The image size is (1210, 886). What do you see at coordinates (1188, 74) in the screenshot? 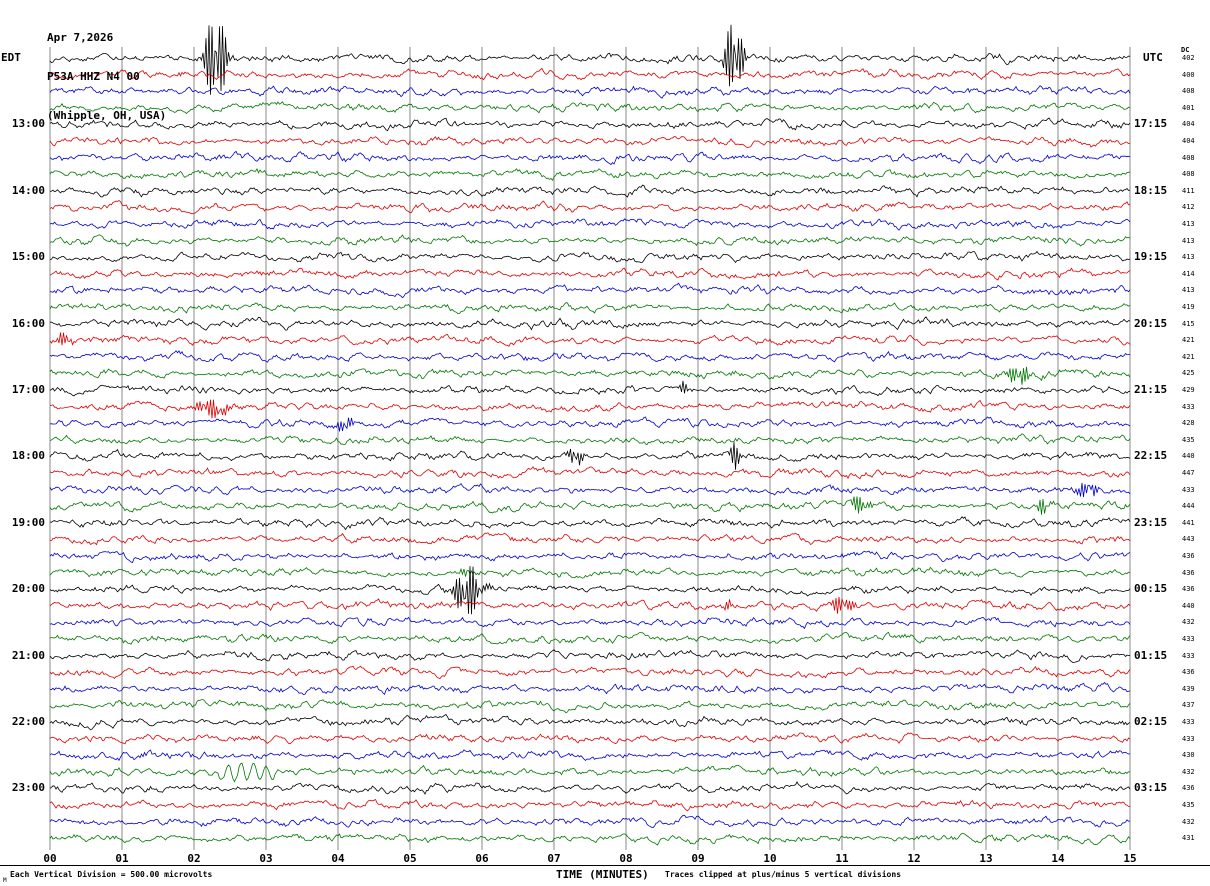
I see `dc-value: 400` at bounding box center [1188, 74].